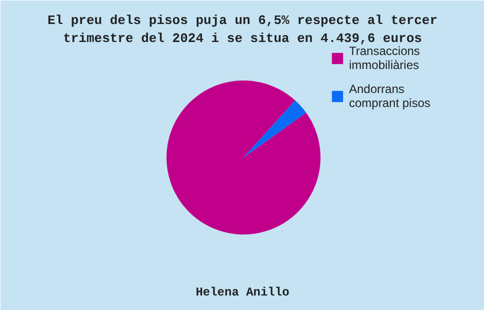 This screenshot has width=484, height=310. What do you see at coordinates (243, 293) in the screenshot?
I see `text: Helena Anillo` at bounding box center [243, 293].